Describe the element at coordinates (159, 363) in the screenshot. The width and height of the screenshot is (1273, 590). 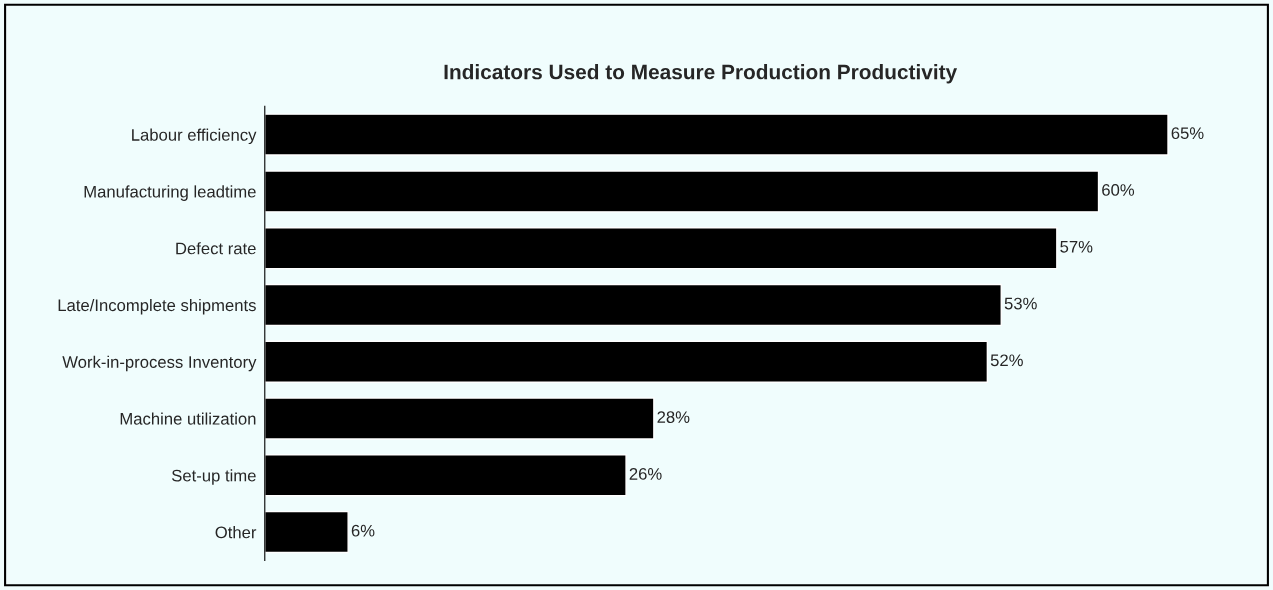
I see `y-tick-label: Work-in-process Inventory` at that location.